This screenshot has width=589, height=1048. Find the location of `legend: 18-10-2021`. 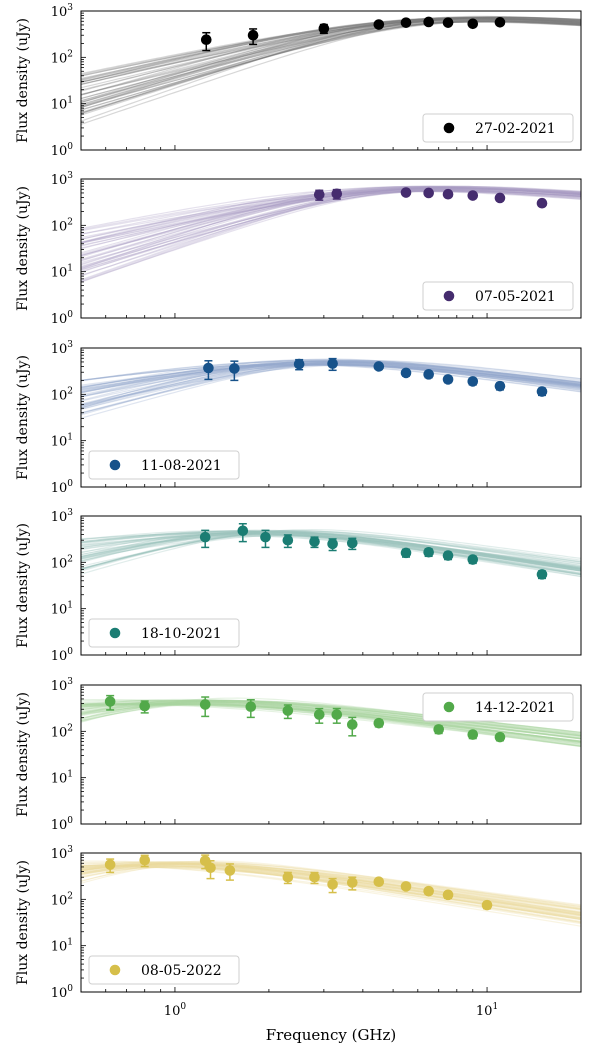

legend: 18-10-2021 is located at coordinates (164, 633).